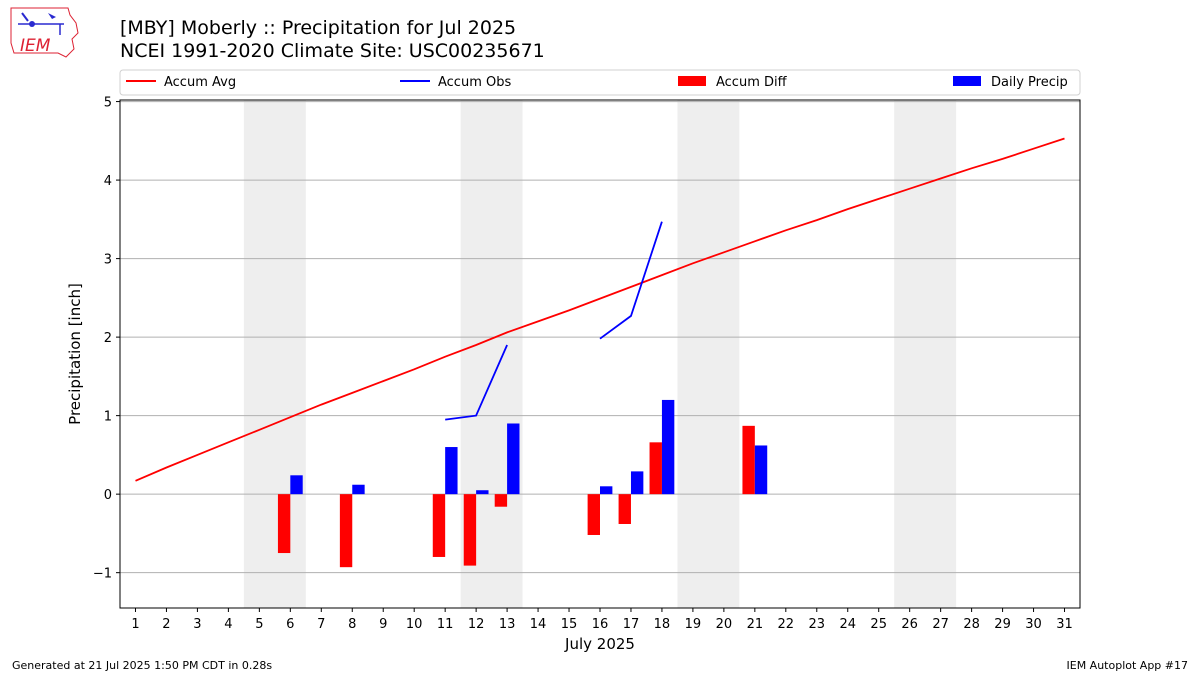 This screenshot has width=1200, height=675. What do you see at coordinates (383, 624) in the screenshot?
I see `x-tick-label: 9` at bounding box center [383, 624].